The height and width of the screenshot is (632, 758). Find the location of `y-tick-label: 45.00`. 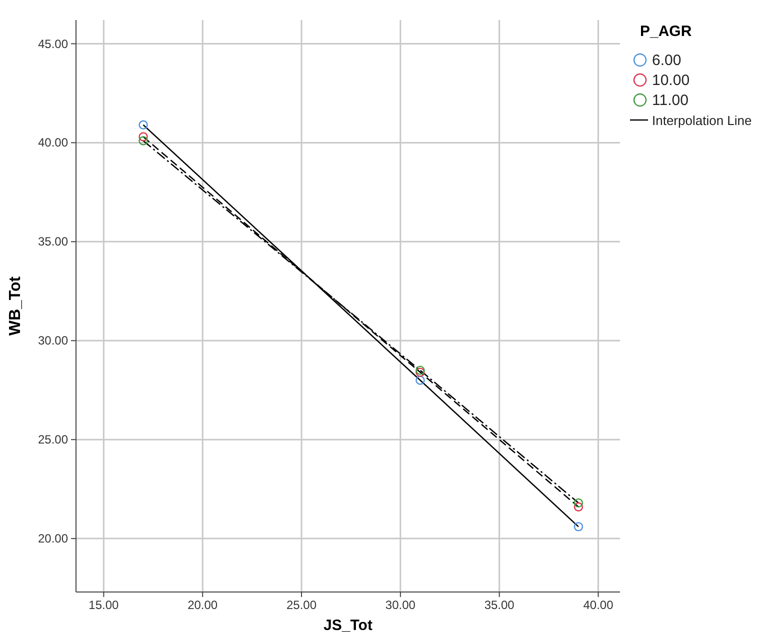

y-tick-label: 45.00 is located at coordinates (53, 43).